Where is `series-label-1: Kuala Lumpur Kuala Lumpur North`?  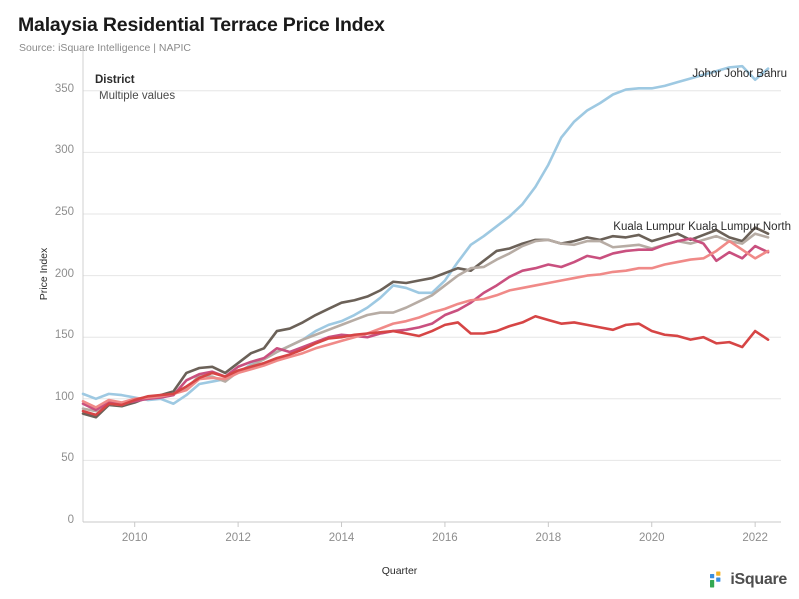 series-label-1: Kuala Lumpur Kuala Lumpur North is located at coordinates (702, 227).